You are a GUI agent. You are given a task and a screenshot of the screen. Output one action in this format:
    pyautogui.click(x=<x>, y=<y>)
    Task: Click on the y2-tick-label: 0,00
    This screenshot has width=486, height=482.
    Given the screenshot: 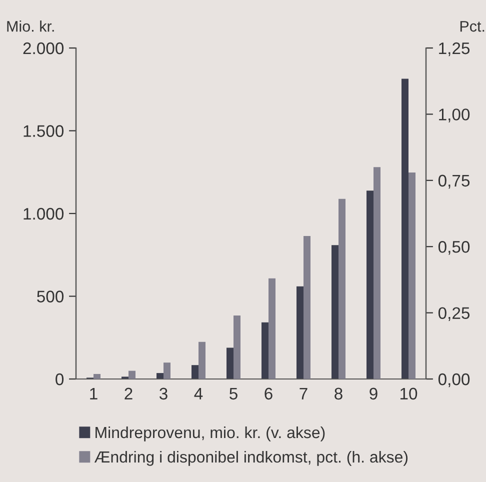 What is the action you would take?
    pyautogui.click(x=454, y=380)
    